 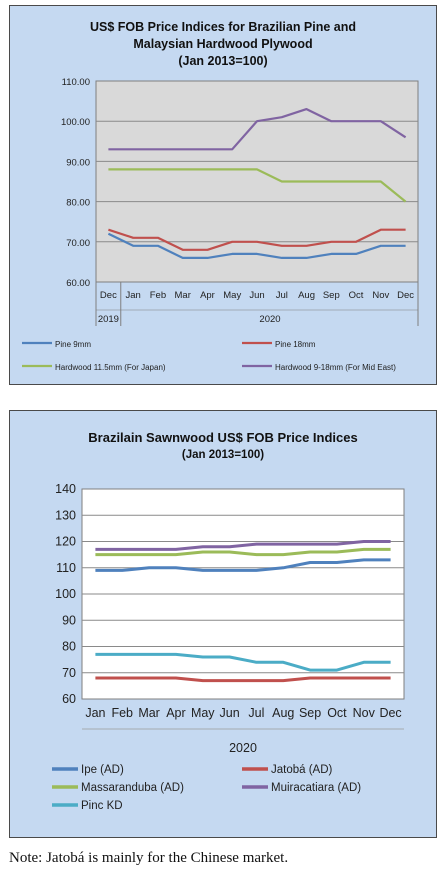 I want to click on legend-label-pine-9mm: Pine 9mm, so click(x=73, y=344).